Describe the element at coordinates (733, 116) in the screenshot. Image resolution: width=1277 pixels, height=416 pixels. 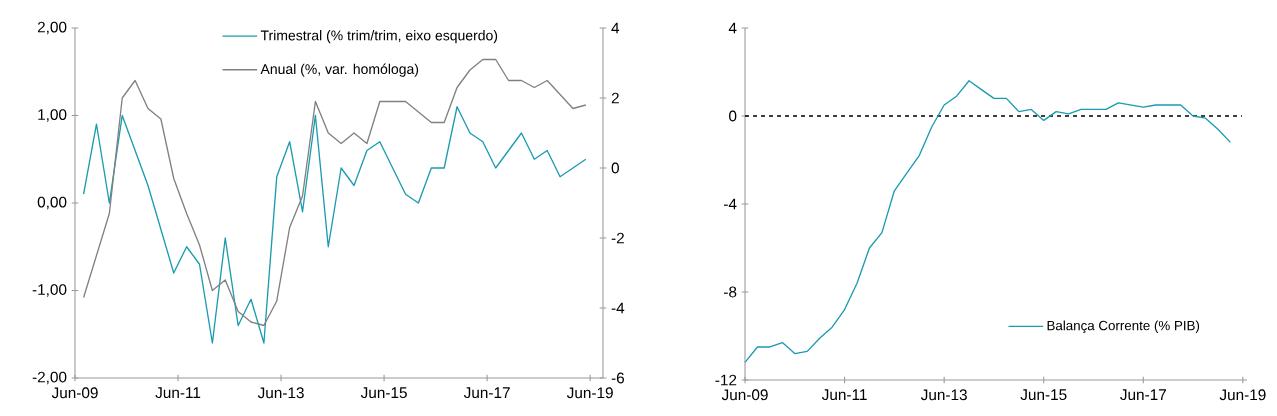
I see `y-tick-label: 0` at that location.